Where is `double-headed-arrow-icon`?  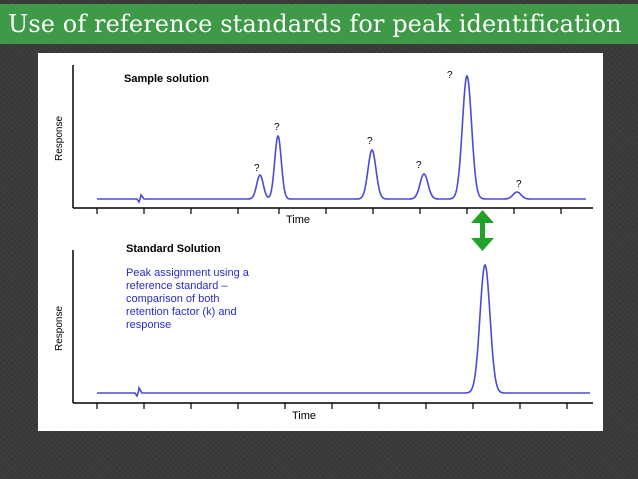
double-headed-arrow-icon is located at coordinates (482, 230).